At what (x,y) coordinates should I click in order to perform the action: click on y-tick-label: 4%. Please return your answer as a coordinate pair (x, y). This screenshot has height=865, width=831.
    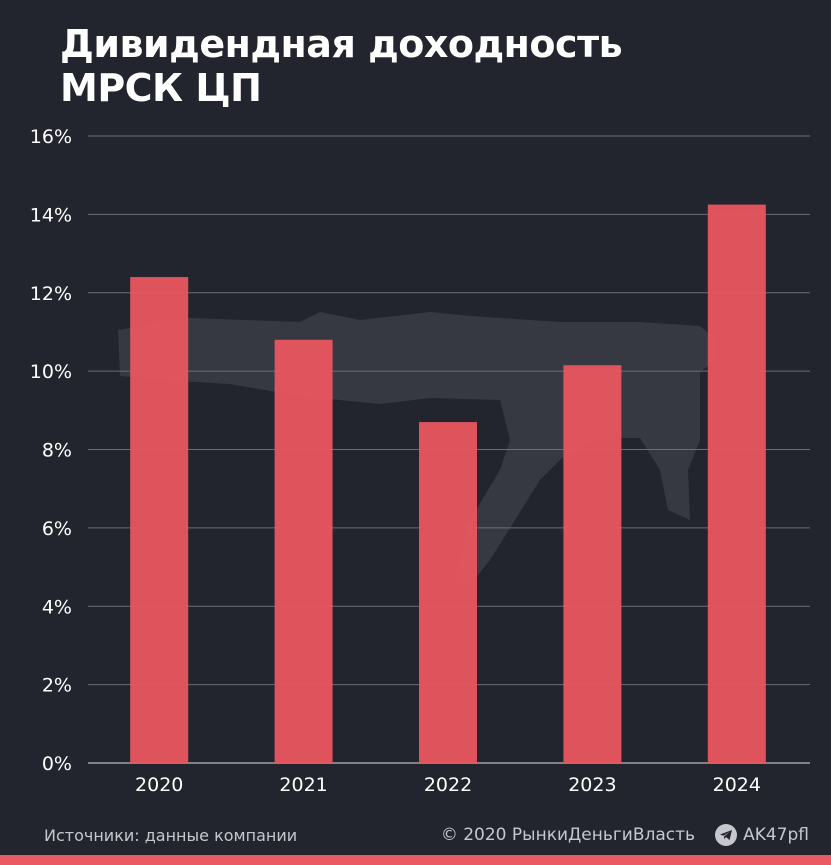
    Looking at the image, I should click on (57, 607).